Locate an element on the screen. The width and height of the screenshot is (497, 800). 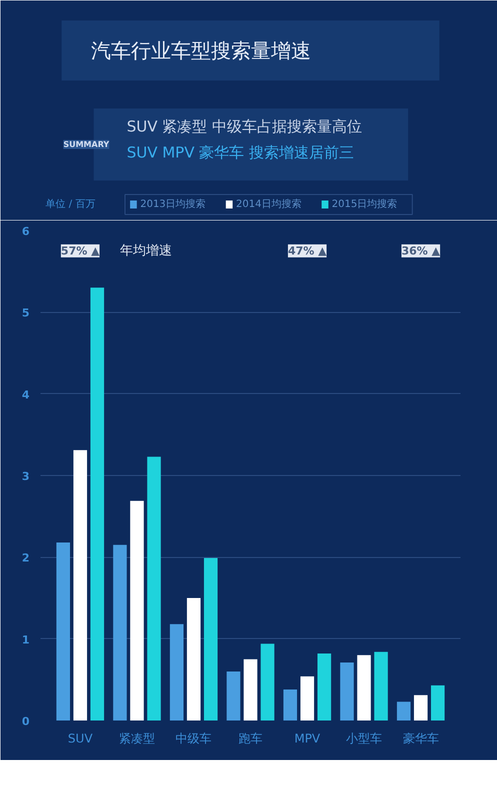
annotation: 年均增速 is located at coordinates (146, 250).